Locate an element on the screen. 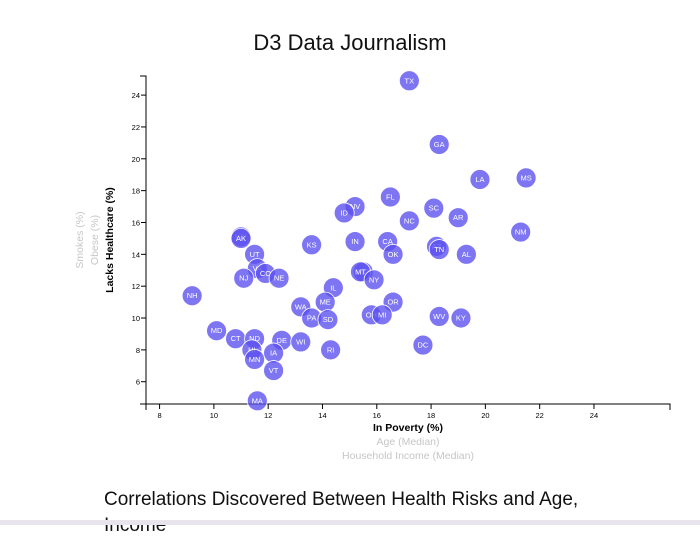 This screenshot has height=539, width=700. x-axis-title: Household Income (Median) is located at coordinates (408, 456).